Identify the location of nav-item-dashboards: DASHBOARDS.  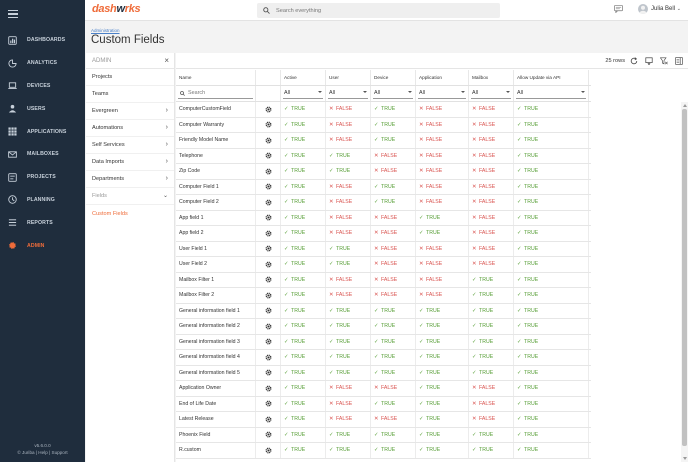
(42, 40).